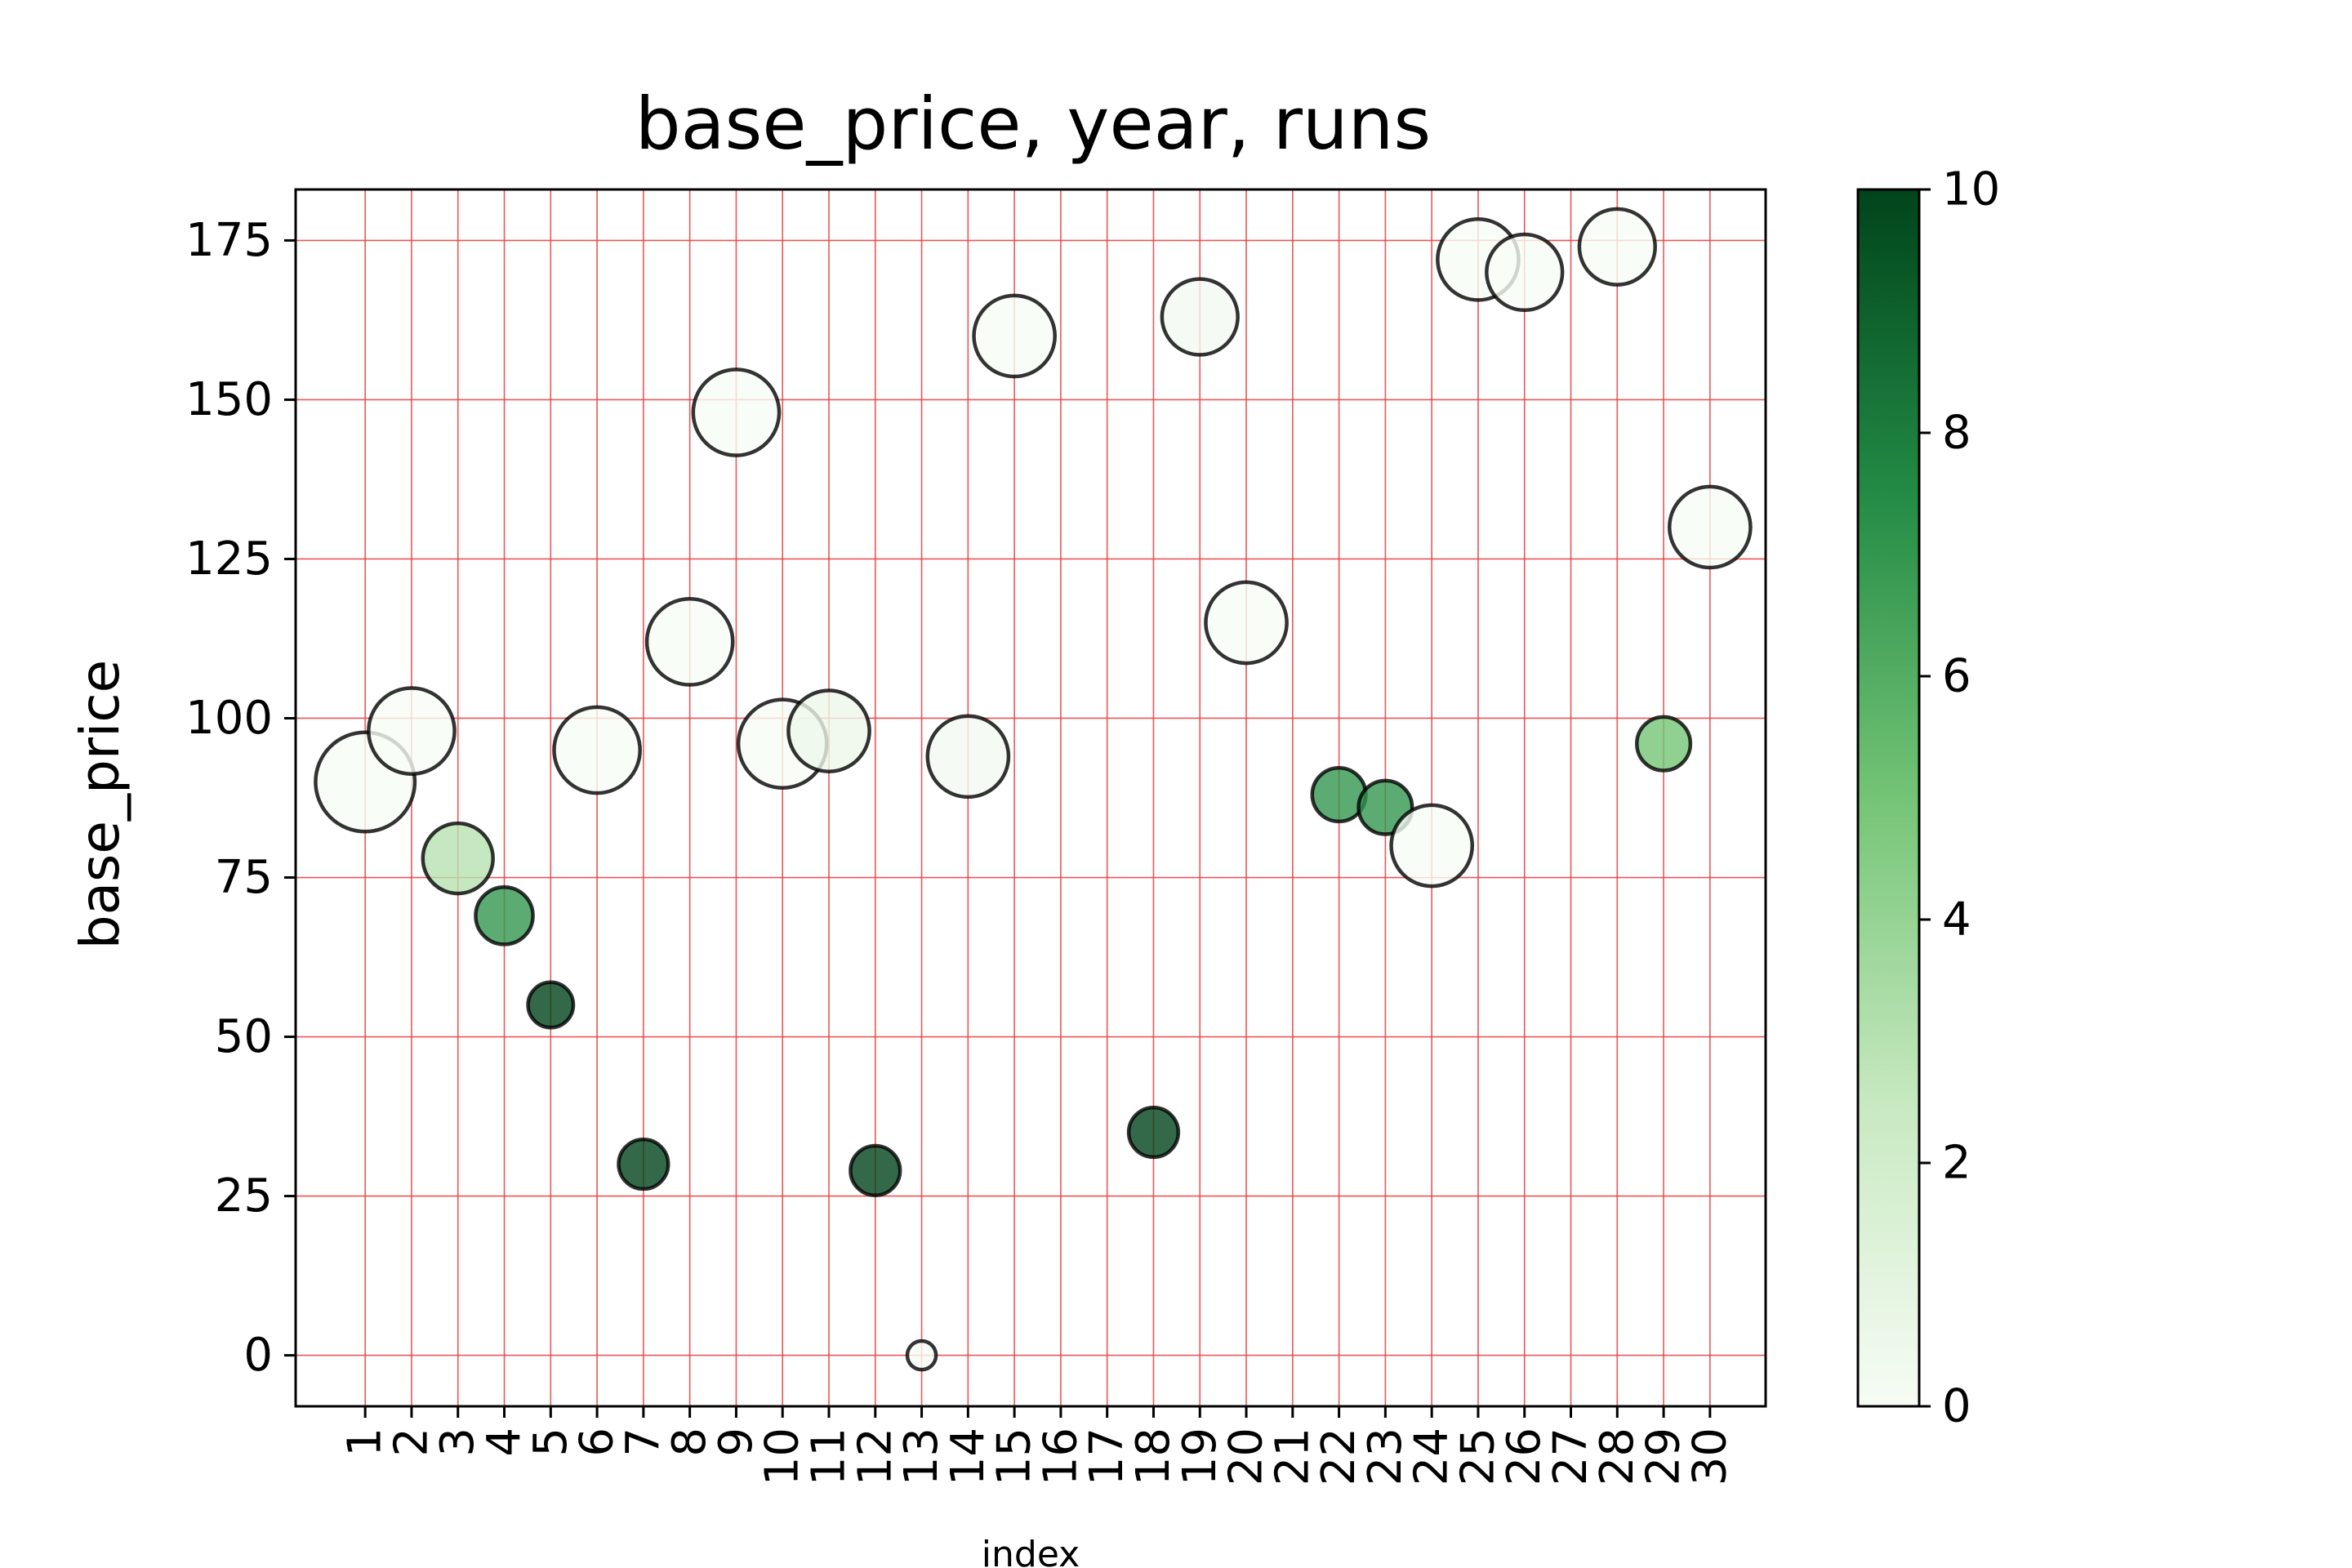 The image size is (2352, 1568). I want to click on chart-title: base_price, year, runs, so click(1033, 124).